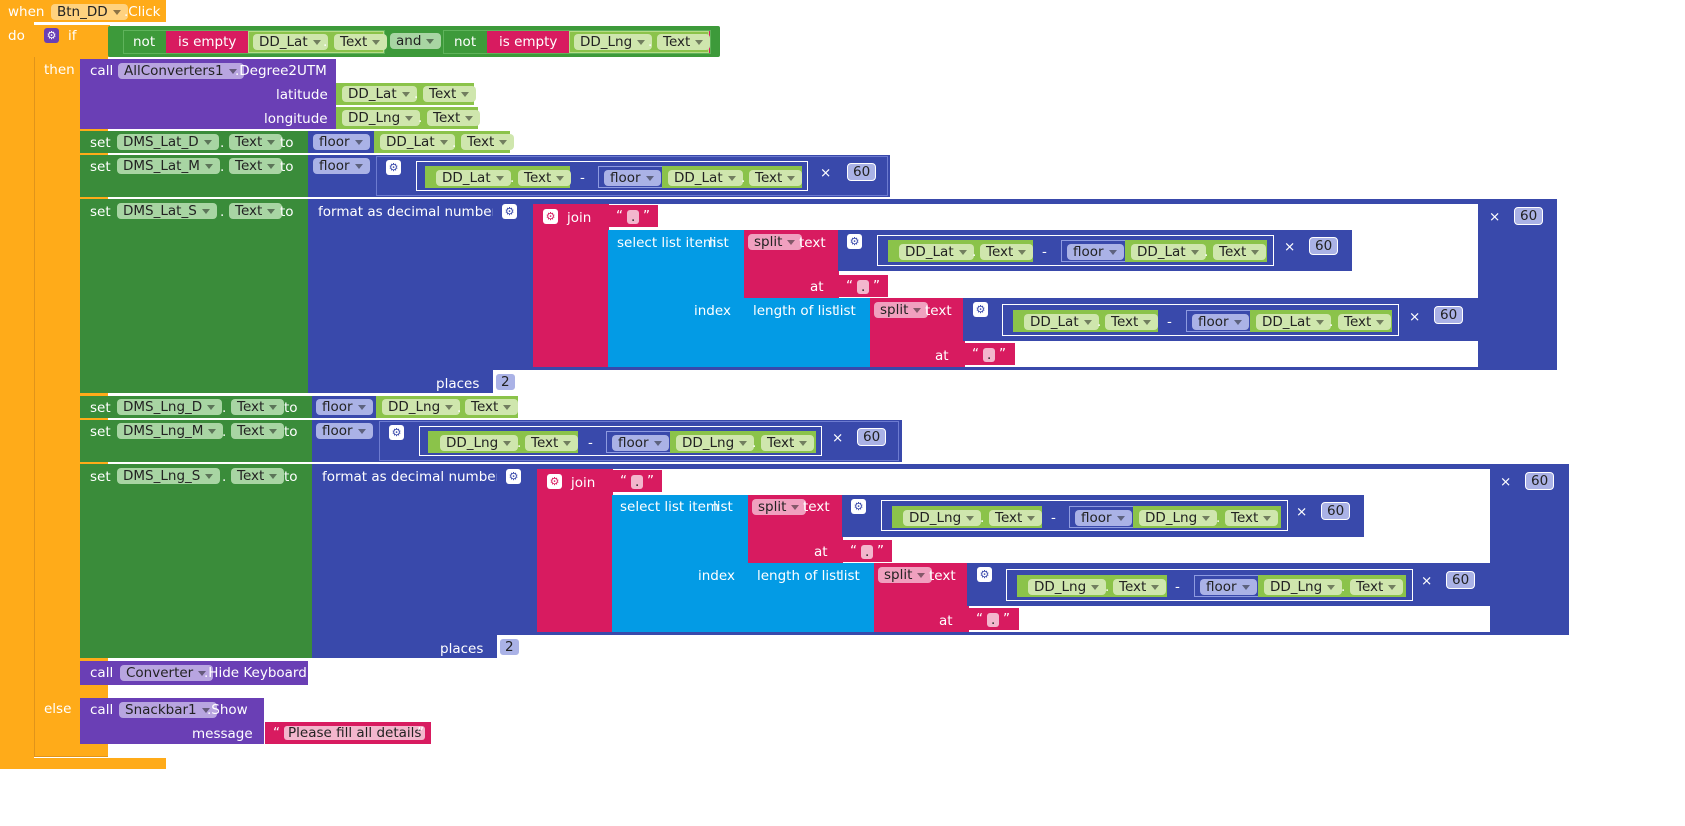 The width and height of the screenshot is (1685, 826). Describe the element at coordinates (181, 71) in the screenshot. I see `component-dropdown-allconverters: AllConverters1` at that location.